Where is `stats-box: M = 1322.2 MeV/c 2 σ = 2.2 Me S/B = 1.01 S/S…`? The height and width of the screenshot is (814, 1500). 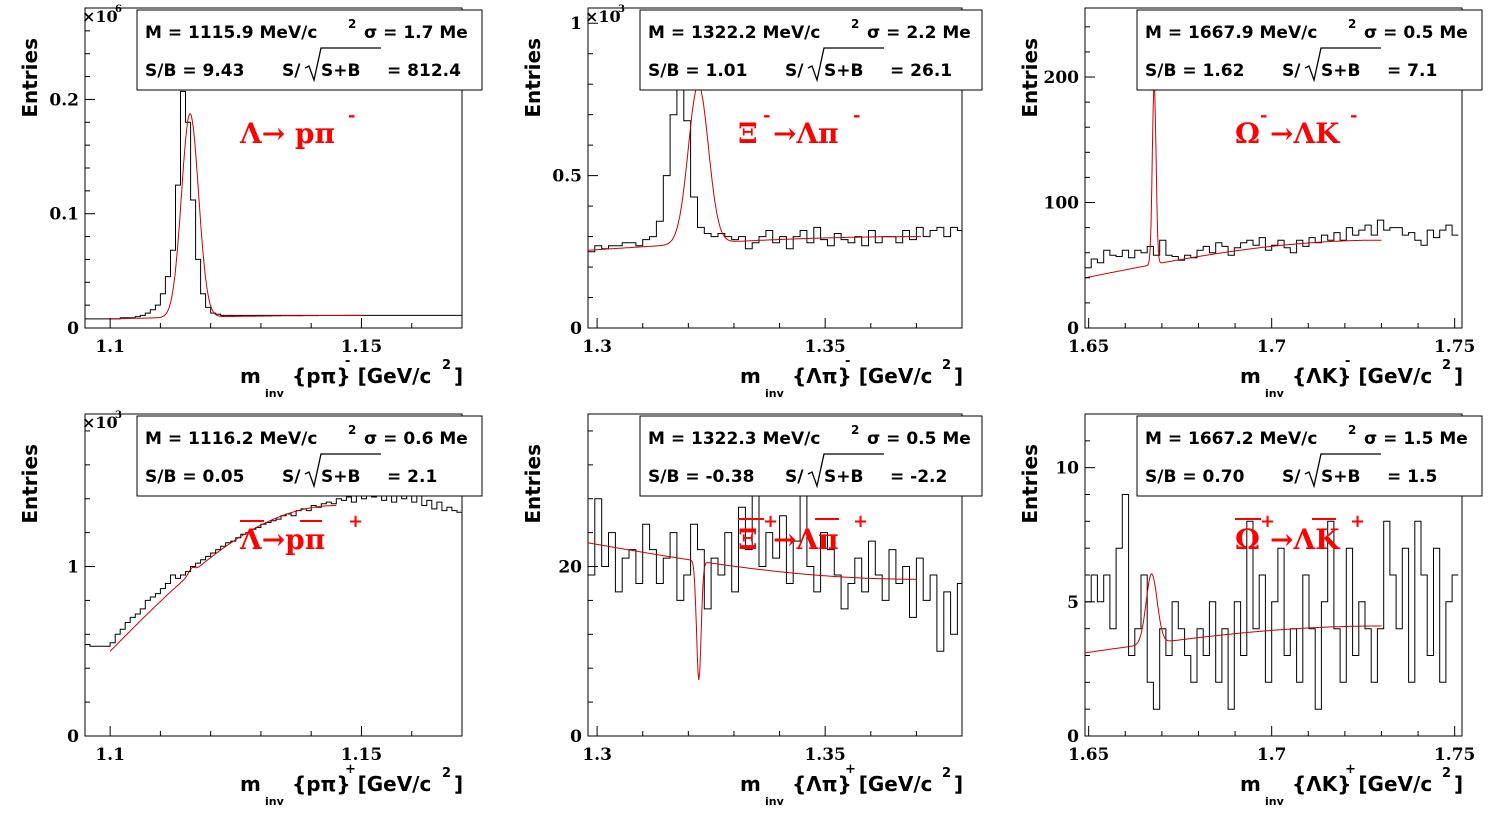 stats-box: M = 1322.2 MeV/c 2 σ = 2.2 Me S/B = 1.01 S/S… is located at coordinates (811, 50).